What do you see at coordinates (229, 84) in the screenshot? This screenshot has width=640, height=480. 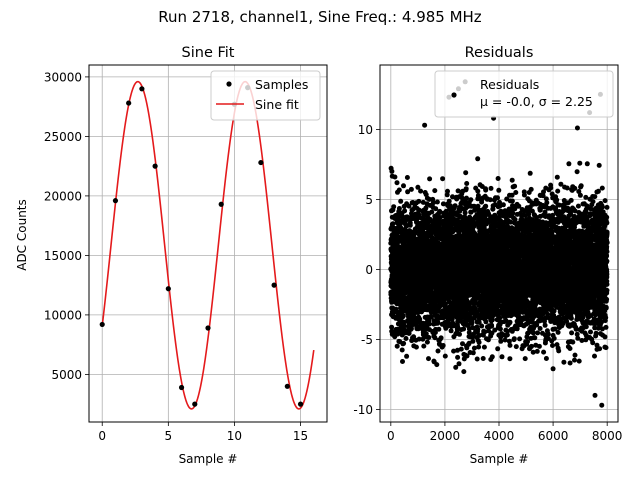 I see `legend-samples-marker` at bounding box center [229, 84].